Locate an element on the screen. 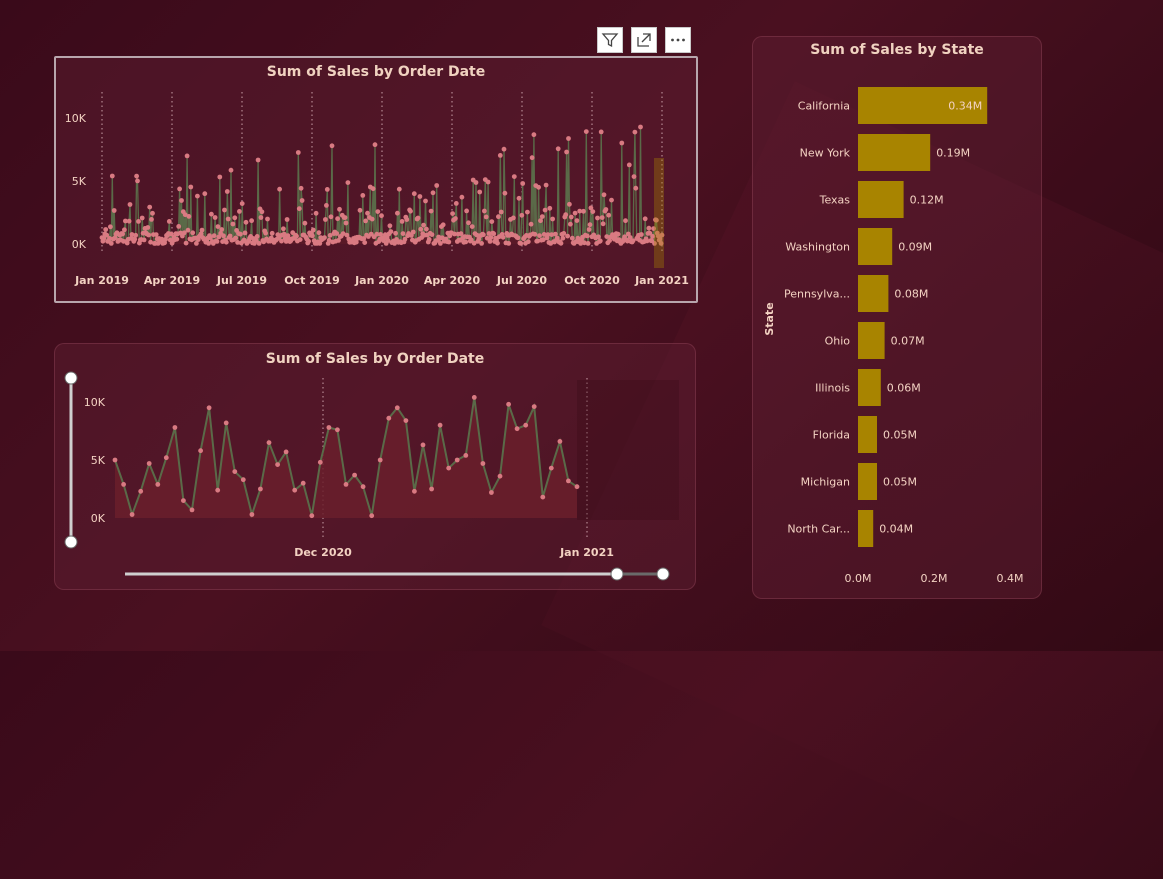 The height and width of the screenshot is (879, 1163). x-axis-tick-label: Jan 2020 is located at coordinates (381, 280).